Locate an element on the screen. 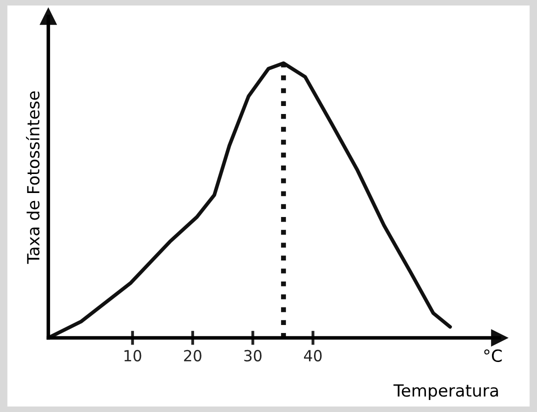 This screenshot has width=537, height=412. x-tick-label: 20 is located at coordinates (193, 356).